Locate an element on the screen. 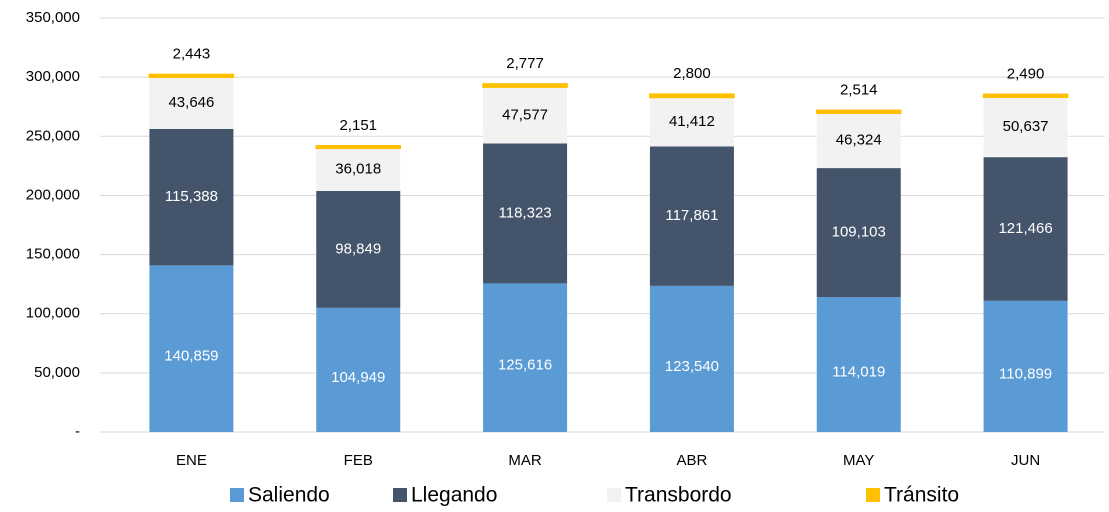  y-tick-label: 350,000 is located at coordinates (53, 17).